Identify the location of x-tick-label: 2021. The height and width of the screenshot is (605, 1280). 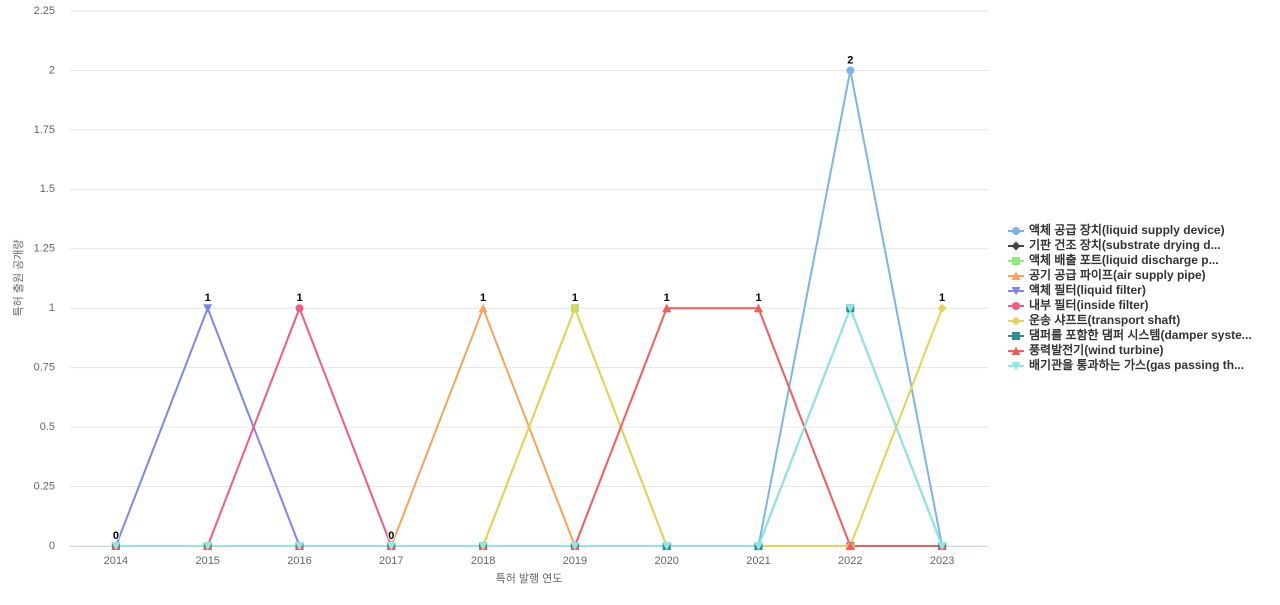
(758, 561).